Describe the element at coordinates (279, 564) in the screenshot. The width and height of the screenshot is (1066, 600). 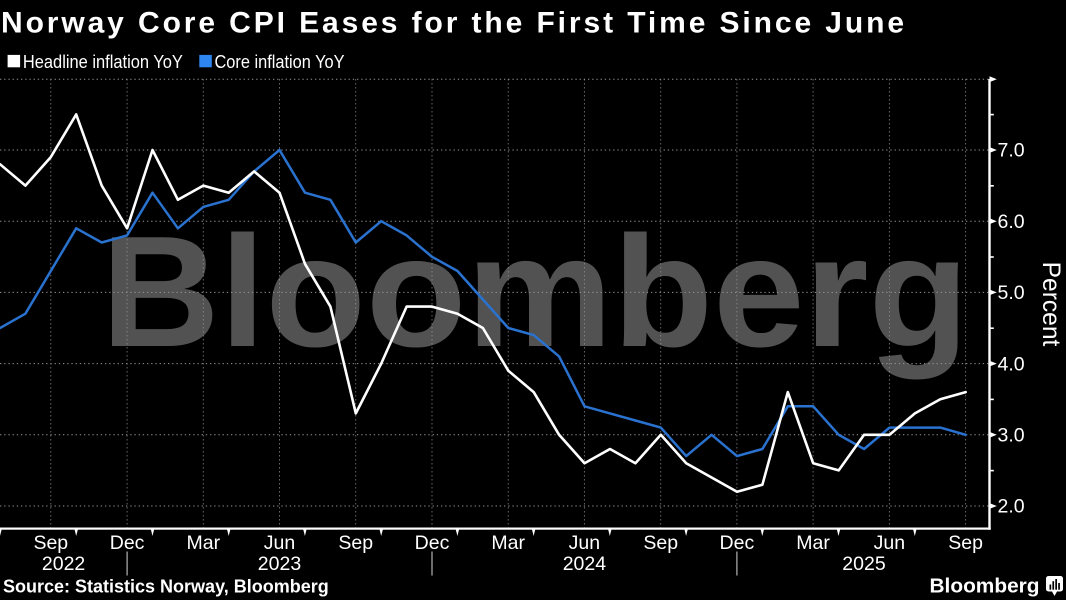
I see `svg-text: 2023` at that location.